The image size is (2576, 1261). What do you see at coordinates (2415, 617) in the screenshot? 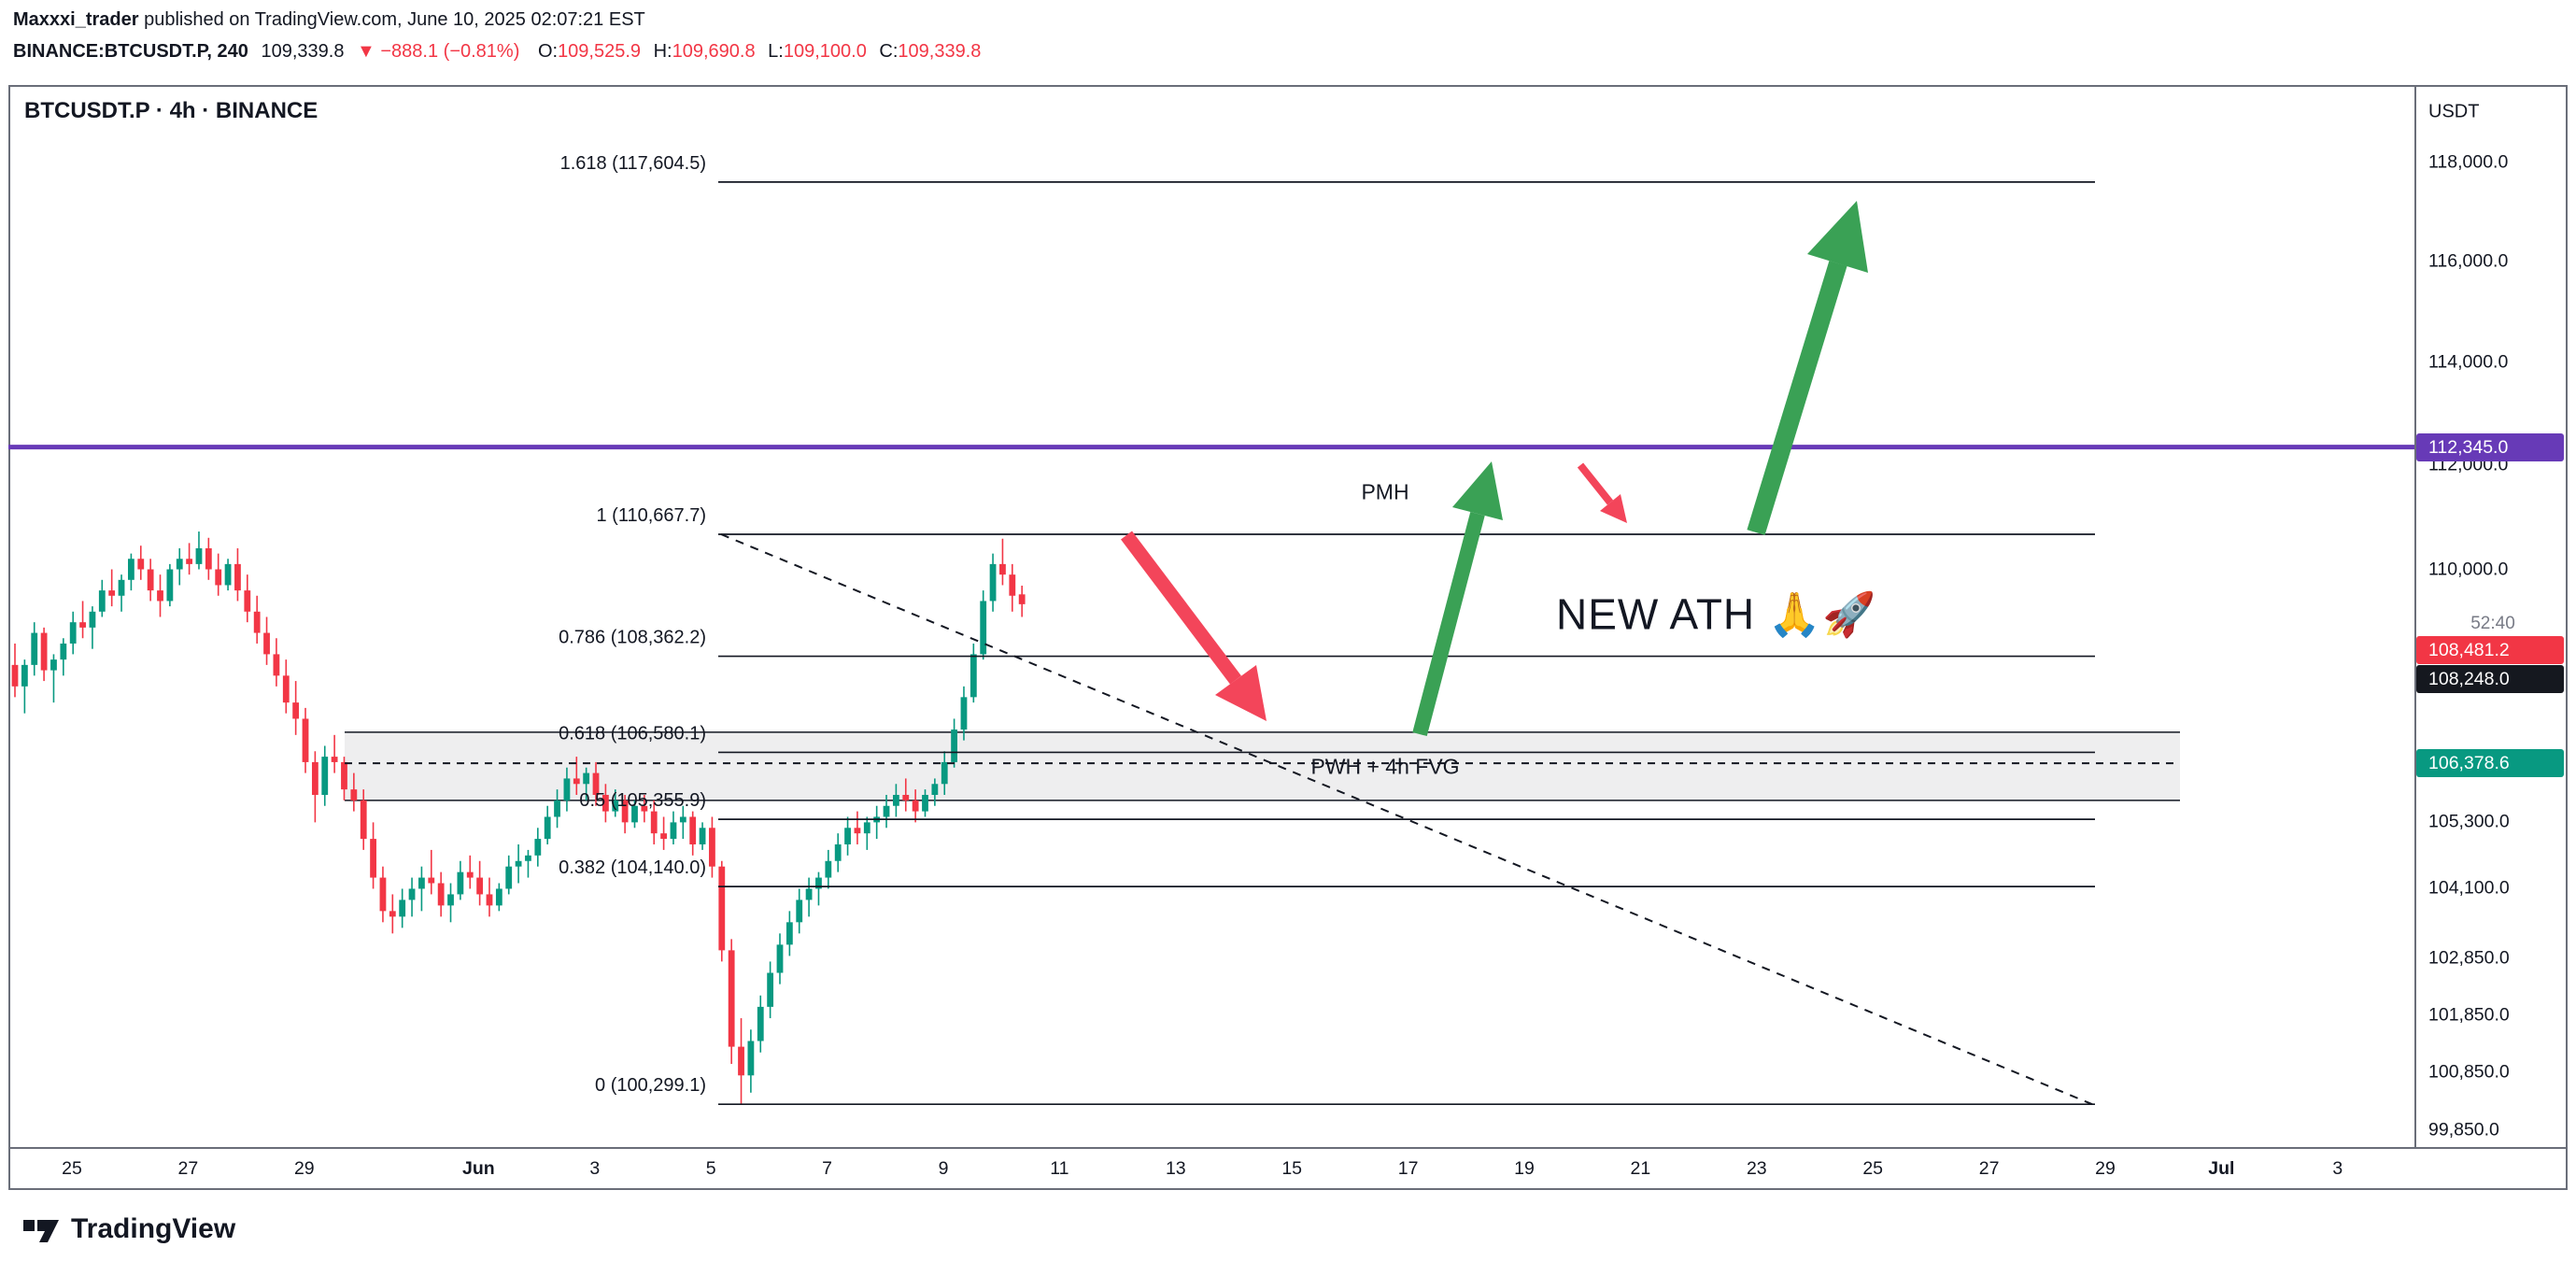
I see `price-axis-separator` at bounding box center [2415, 617].